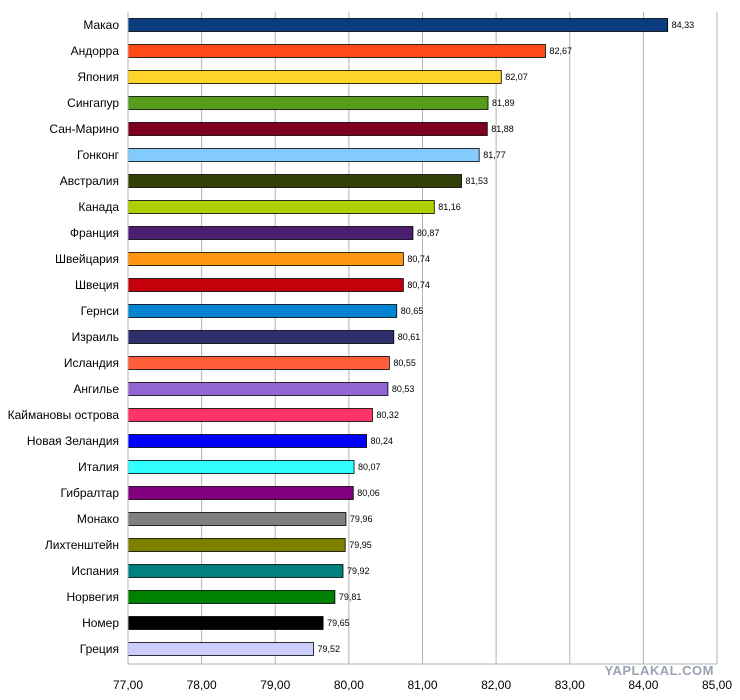 Image resolution: width=740 pixels, height=700 pixels. I want to click on category-label: Макао, so click(101, 25).